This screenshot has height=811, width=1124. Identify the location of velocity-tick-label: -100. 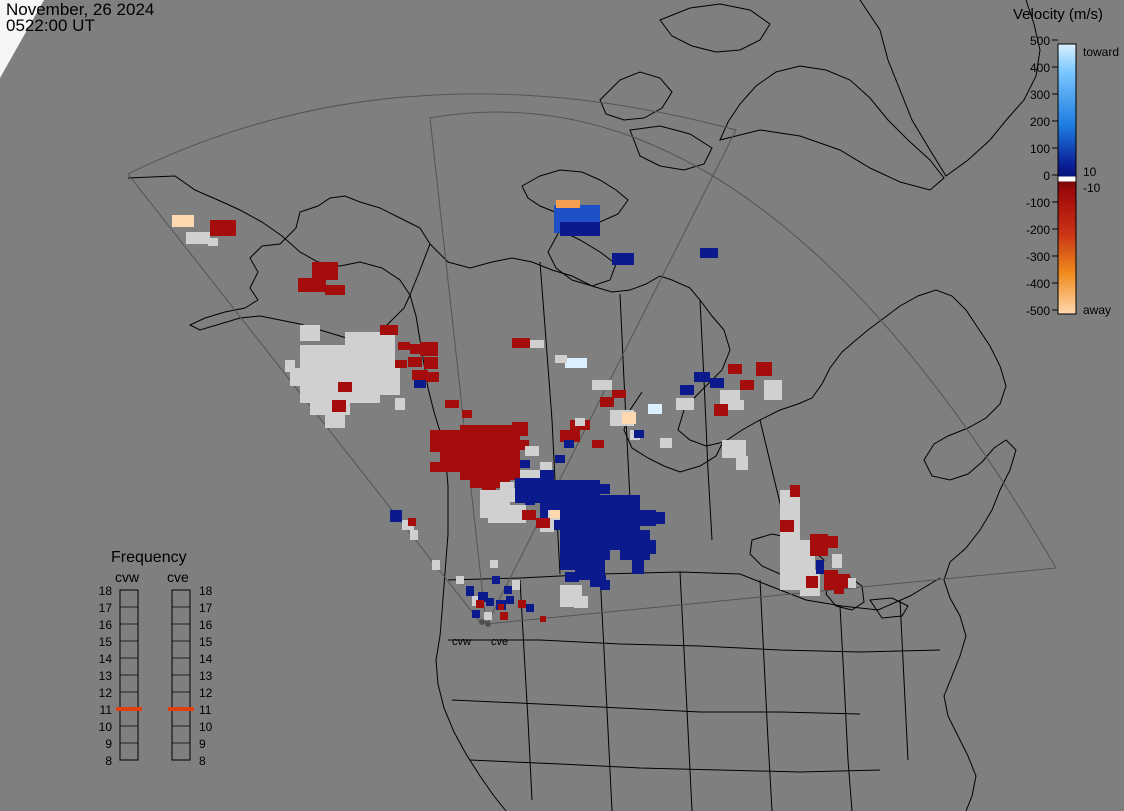
(1038, 203).